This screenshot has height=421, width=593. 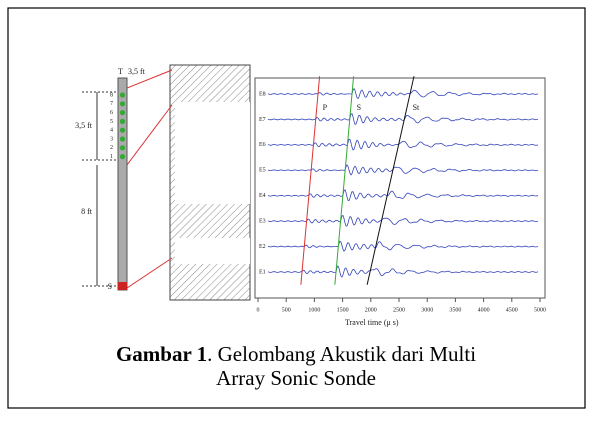 What do you see at coordinates (359, 107) in the screenshot?
I see `arrival-label: S` at bounding box center [359, 107].